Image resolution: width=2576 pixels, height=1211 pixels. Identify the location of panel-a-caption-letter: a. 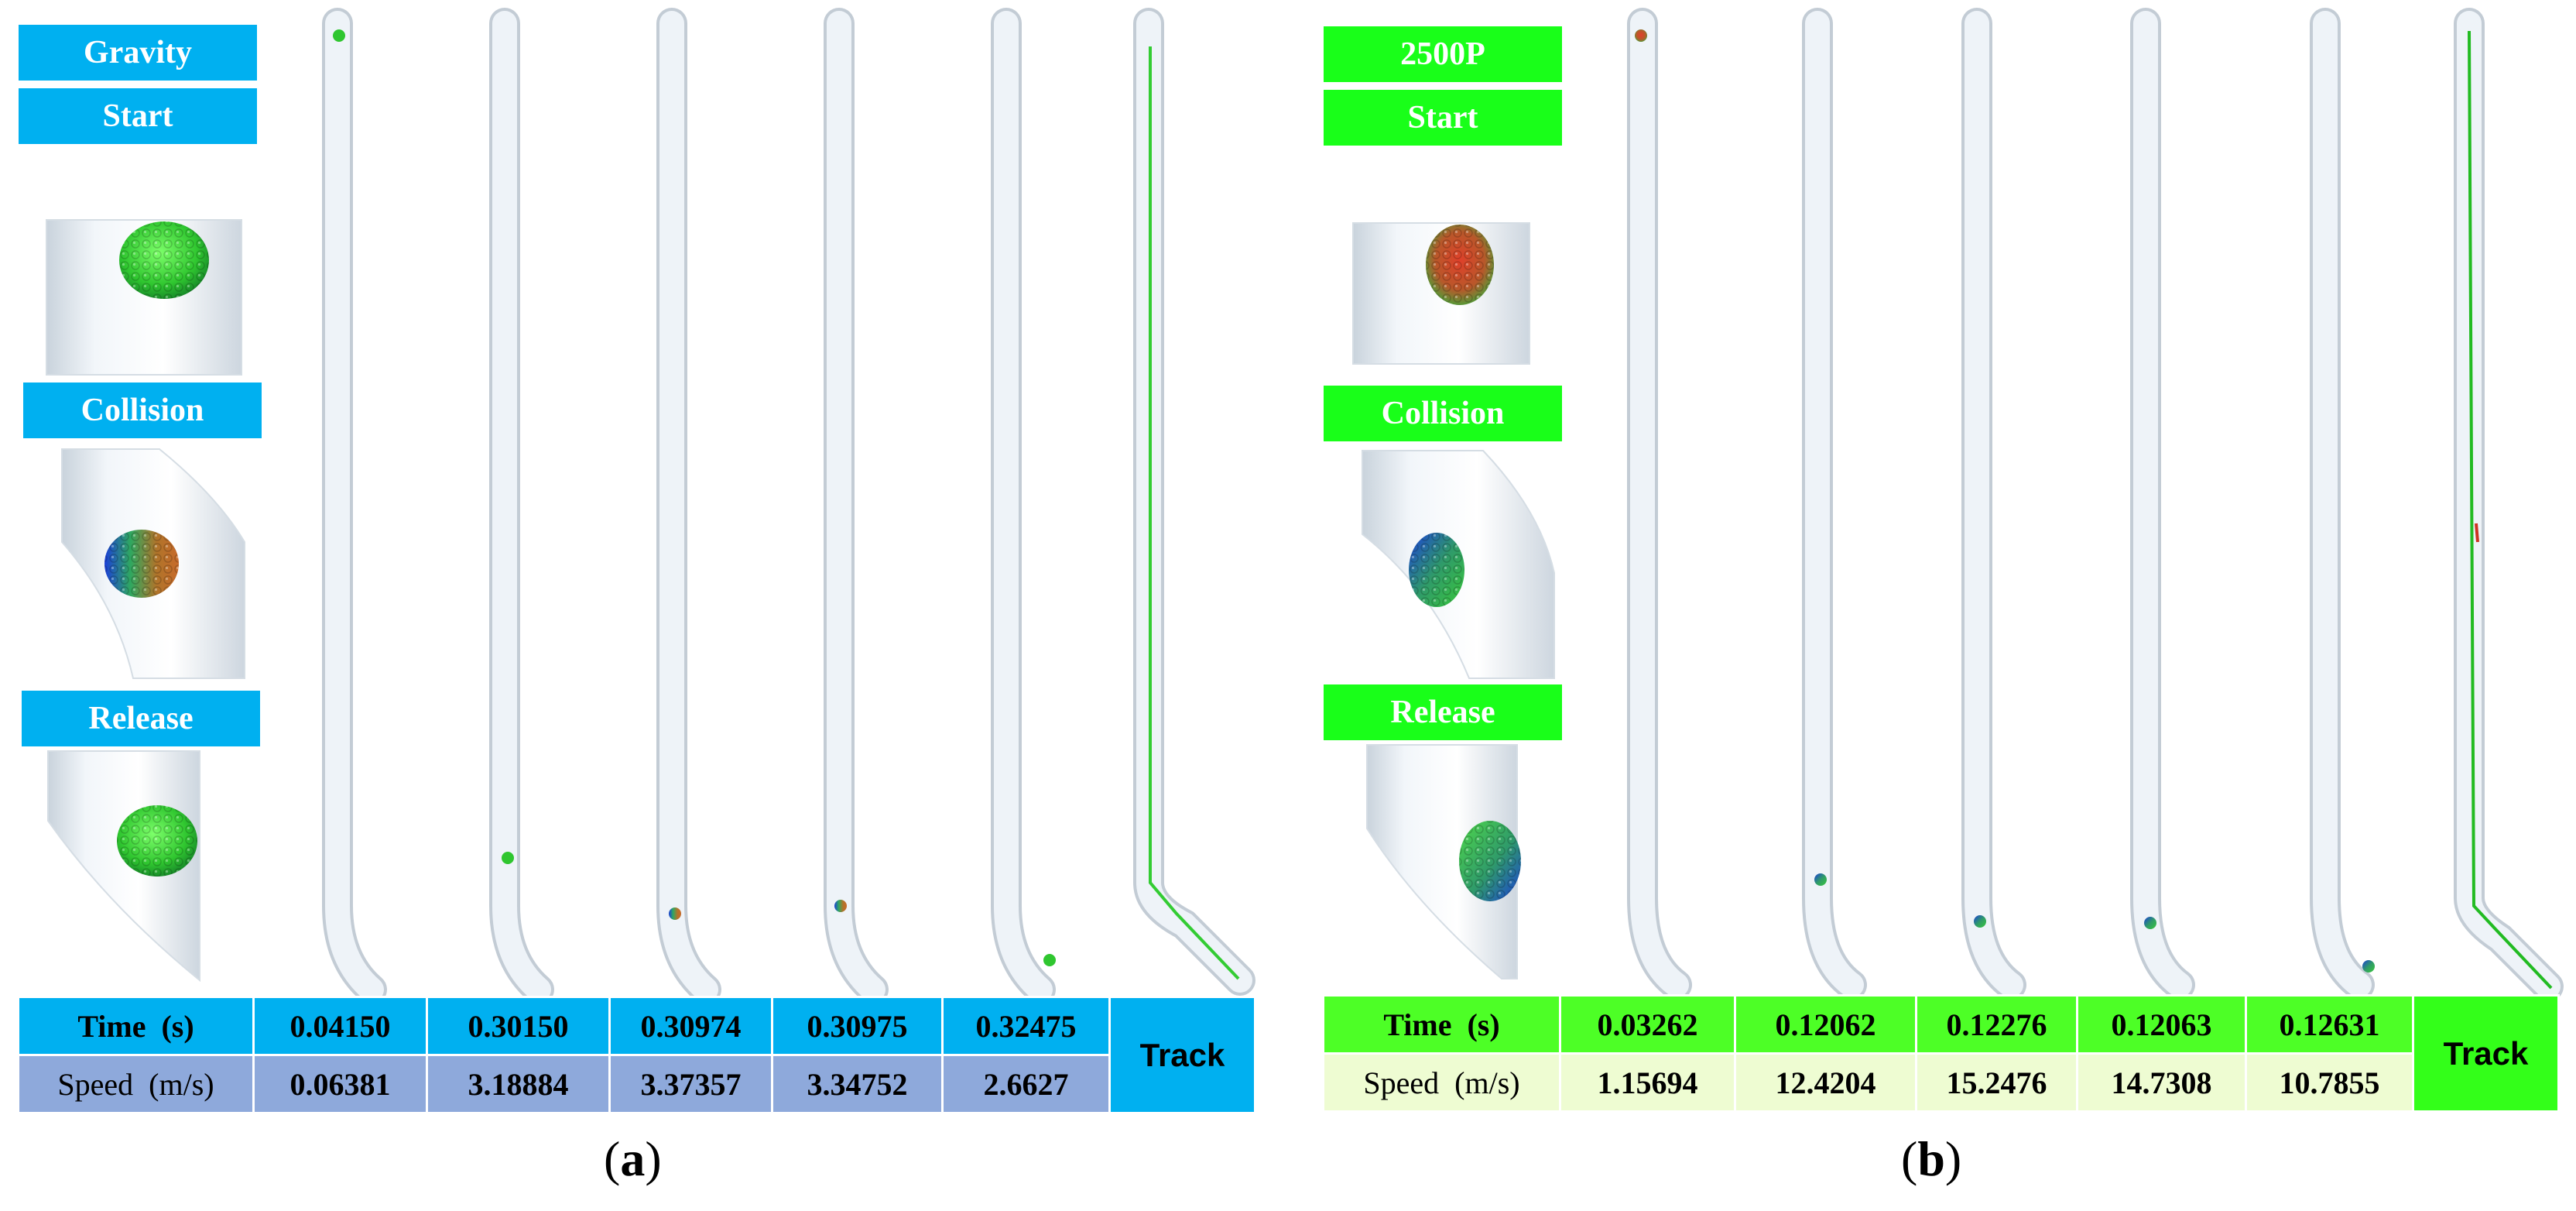
(633, 1158).